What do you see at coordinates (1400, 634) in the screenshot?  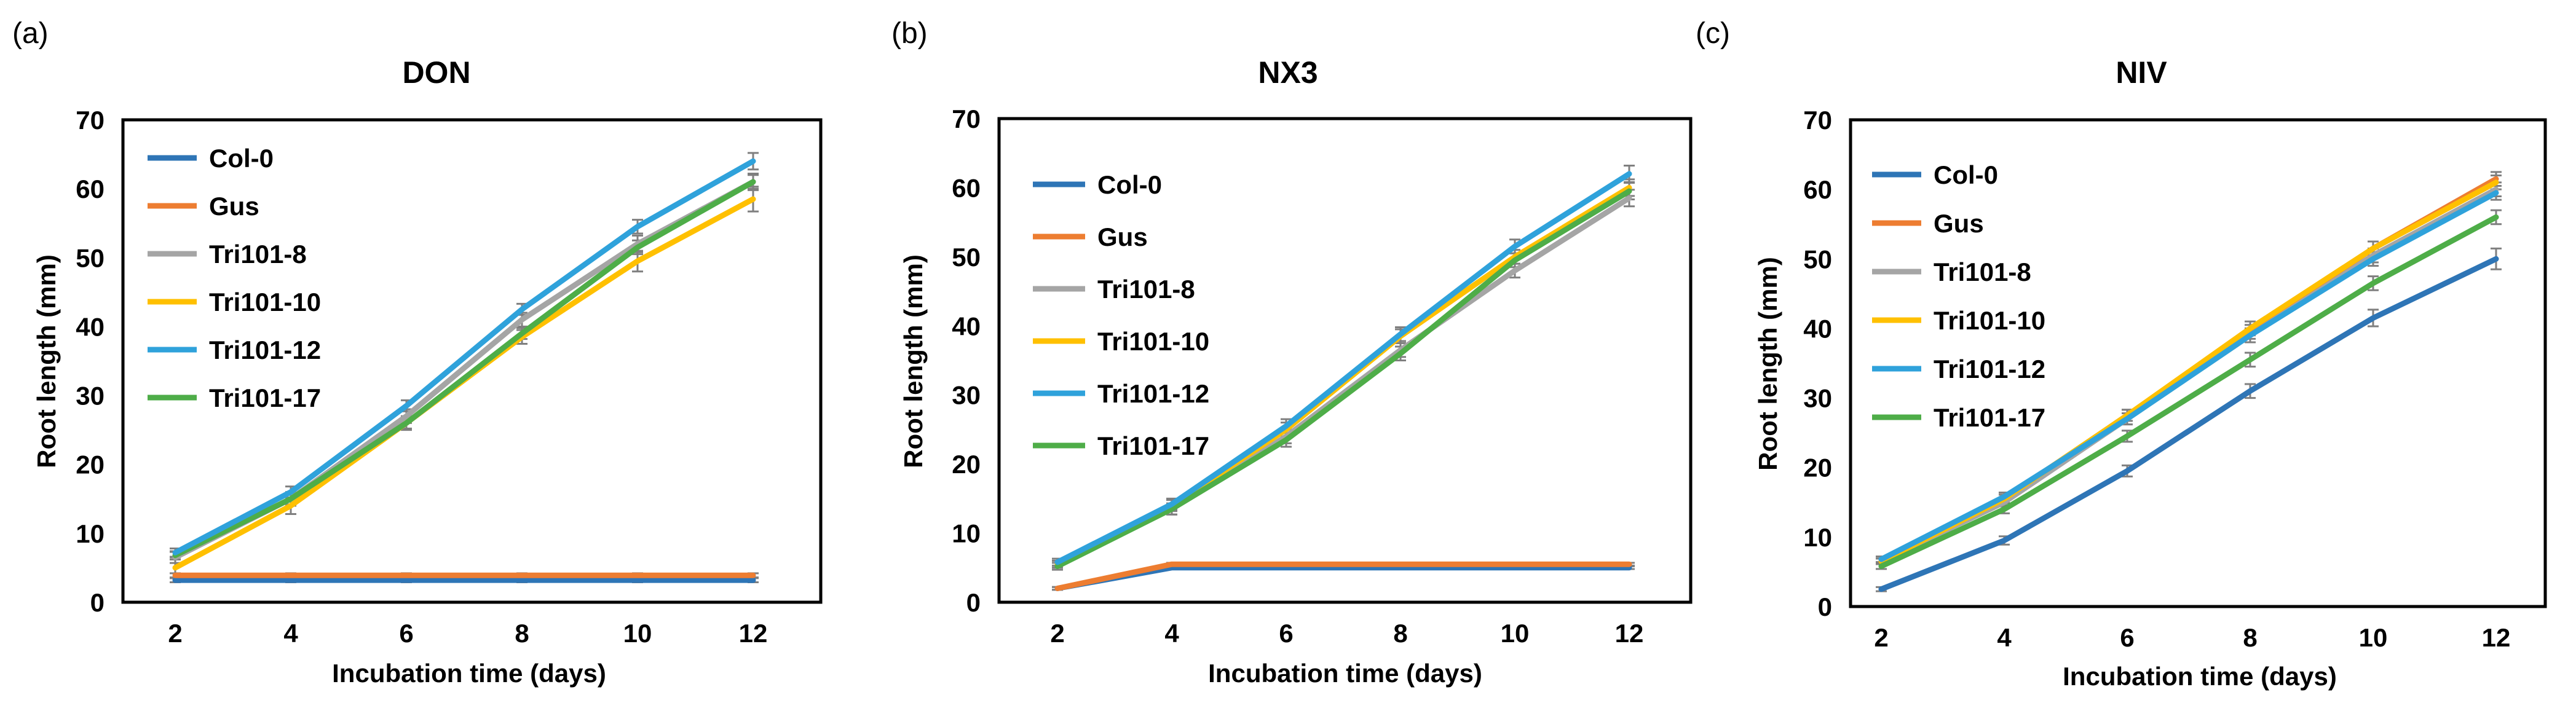 I see `panel-b-x-tick-8: 8` at bounding box center [1400, 634].